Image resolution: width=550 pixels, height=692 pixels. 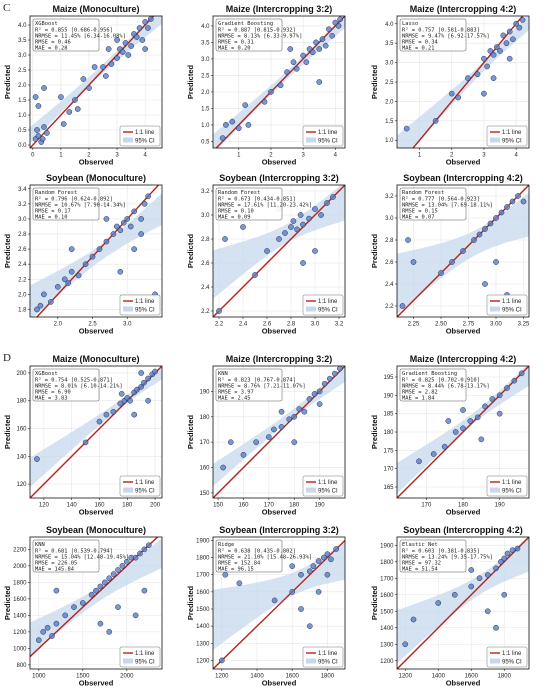 What do you see at coordinates (429, 374) in the screenshot?
I see `stats-line: Gradient Boosting` at bounding box center [429, 374].